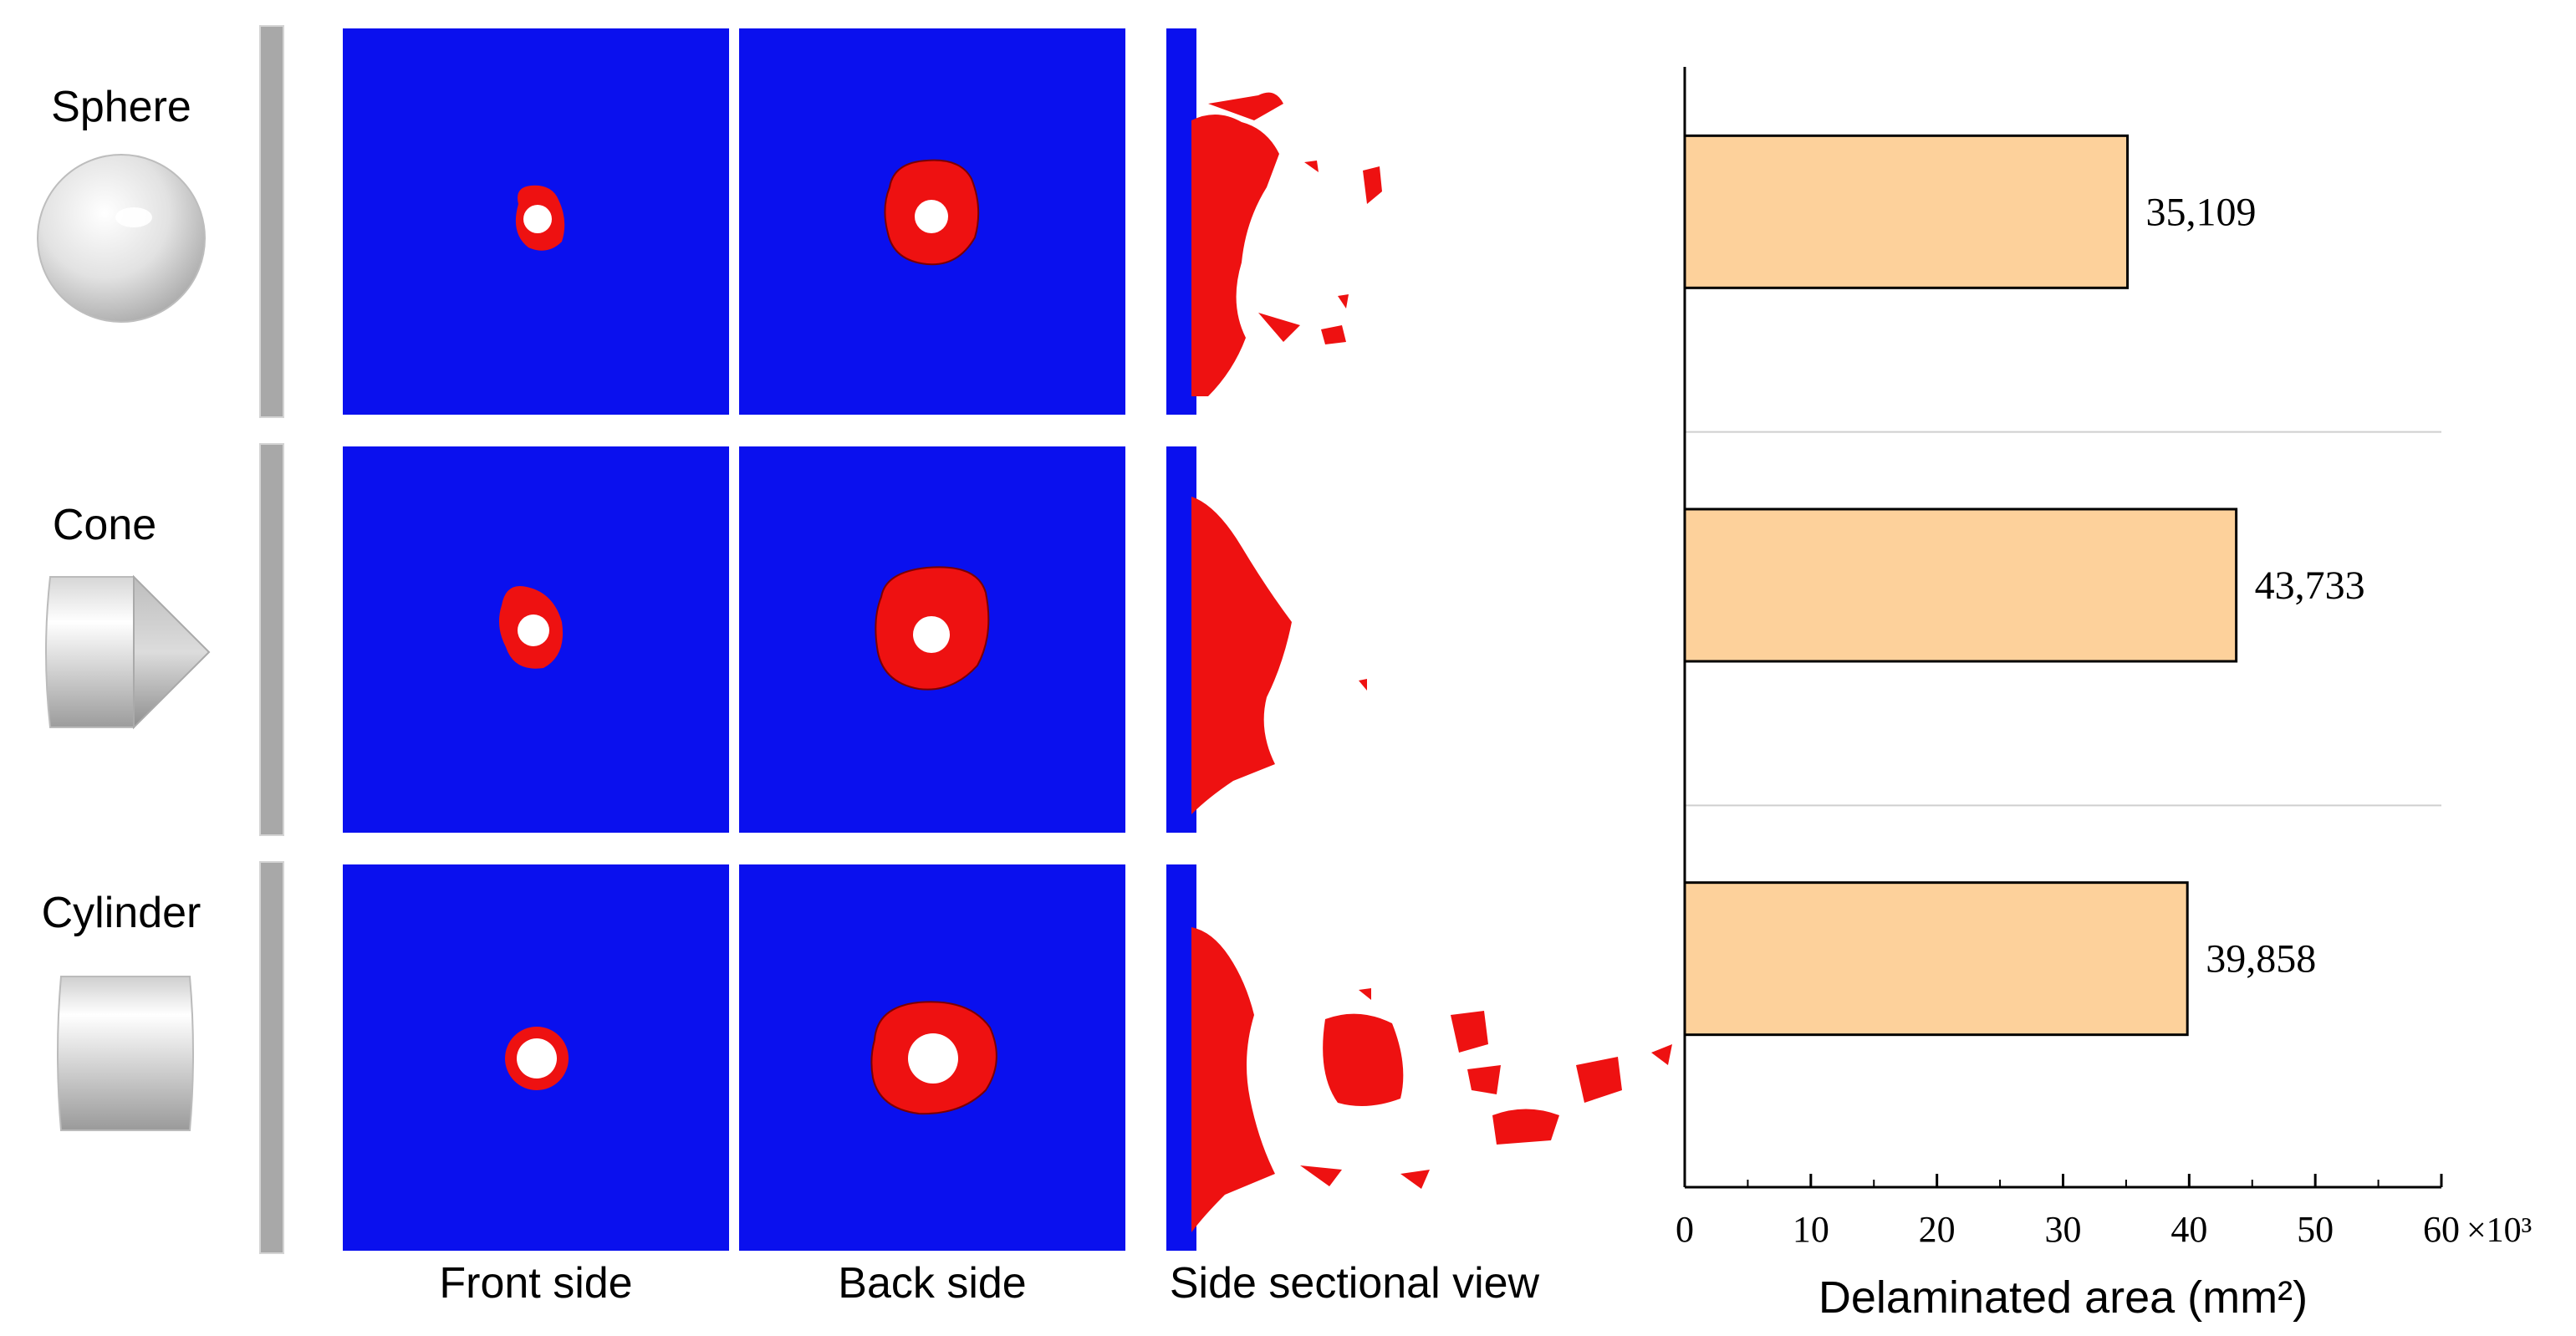  Describe the element at coordinates (122, 238) in the screenshot. I see `sphere-icon` at that location.